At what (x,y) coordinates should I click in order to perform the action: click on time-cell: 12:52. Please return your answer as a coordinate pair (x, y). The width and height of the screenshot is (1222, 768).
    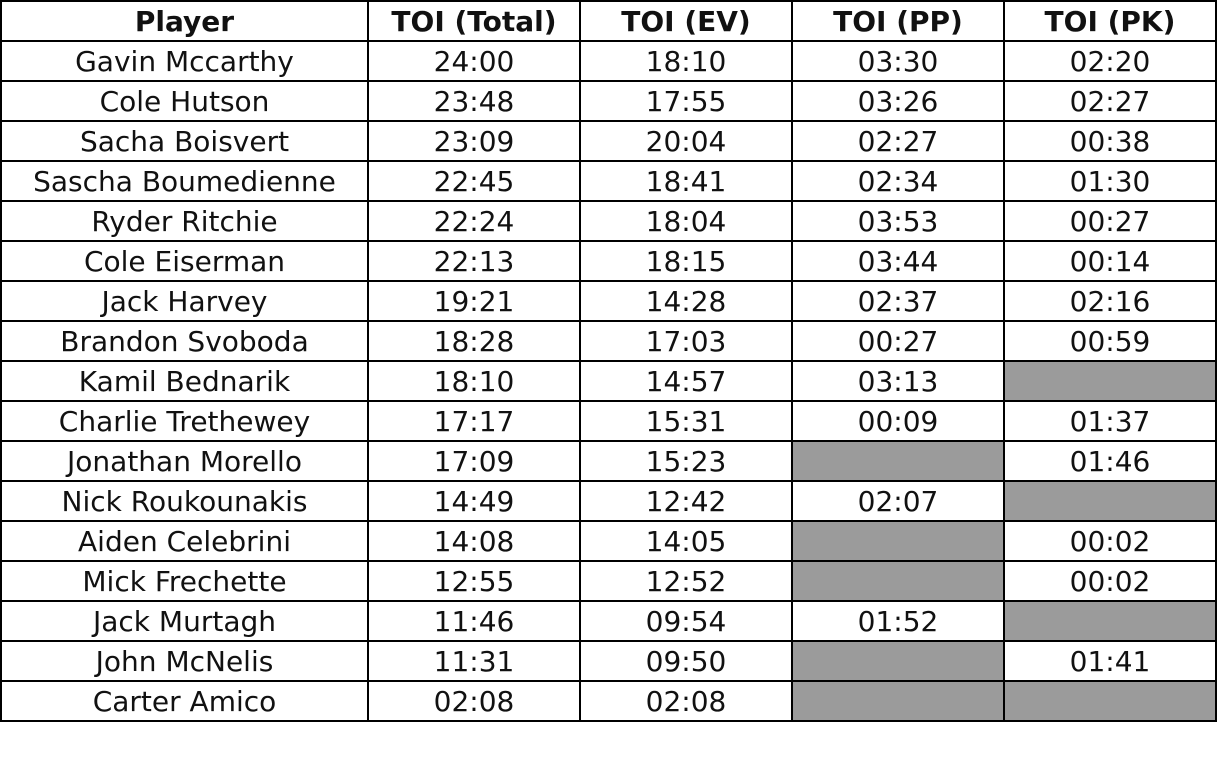
    Looking at the image, I should click on (686, 581).